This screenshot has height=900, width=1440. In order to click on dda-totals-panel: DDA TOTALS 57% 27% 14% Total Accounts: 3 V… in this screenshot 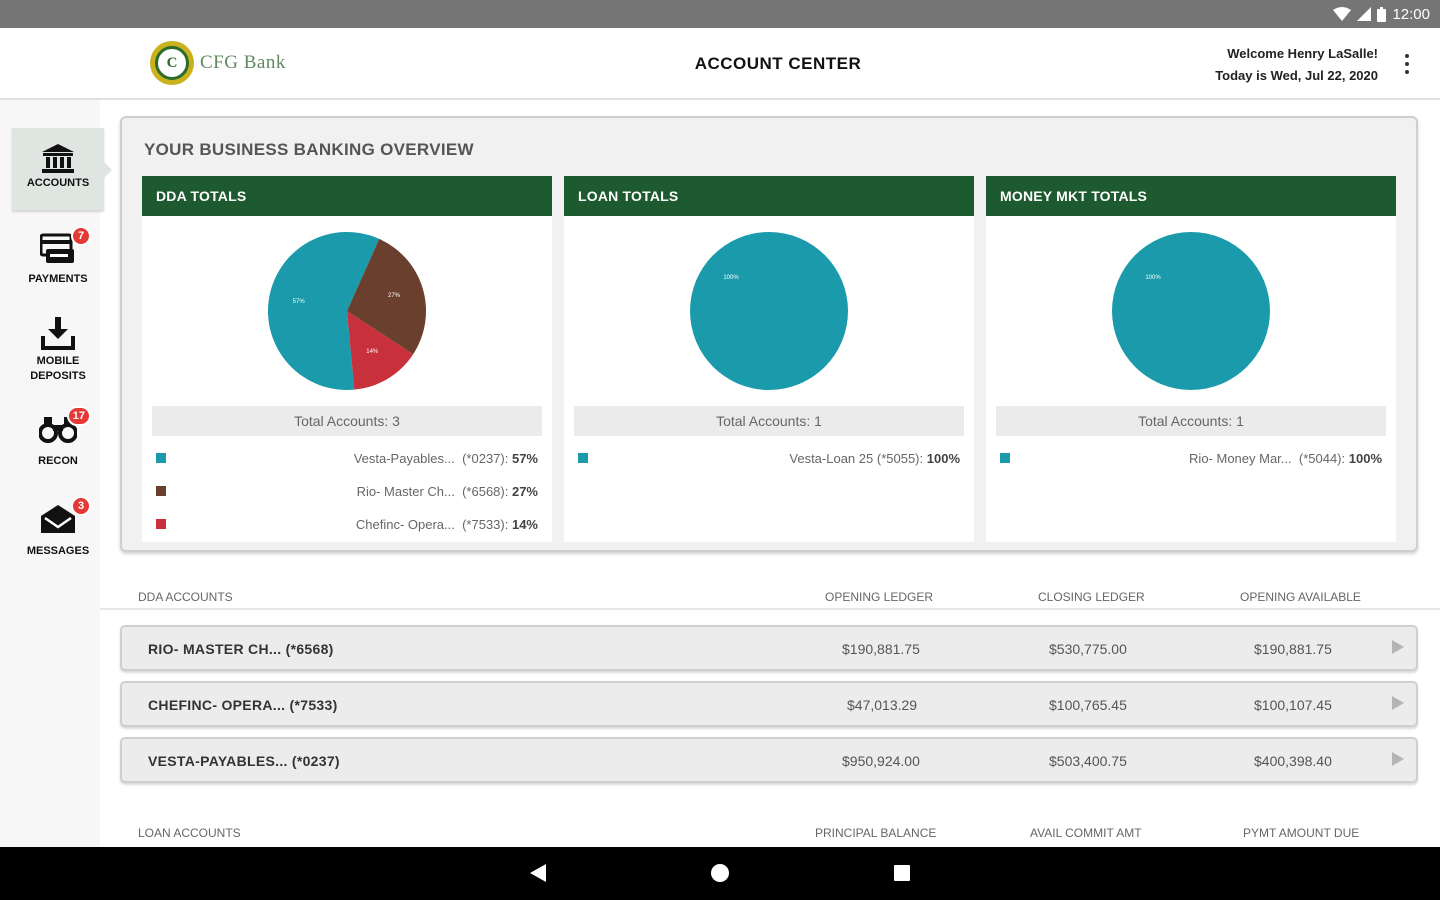, I will do `click(347, 359)`.